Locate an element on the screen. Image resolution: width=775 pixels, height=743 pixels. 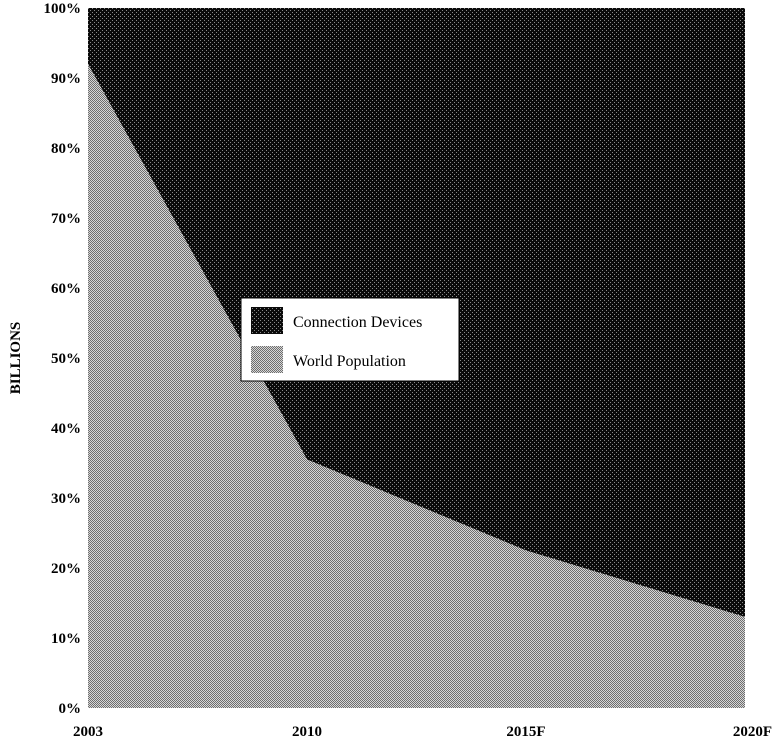
x-axis-ticks: 2003 2010 2015F 2020F is located at coordinates (422, 732).